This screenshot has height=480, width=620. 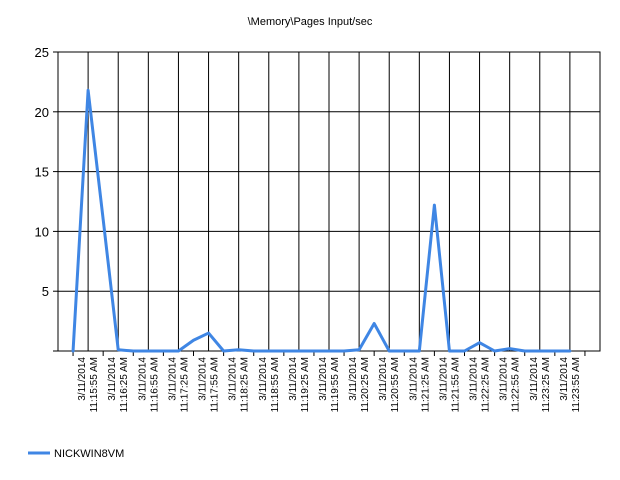 What do you see at coordinates (184, 384) in the screenshot?
I see `x-tick-label-time: 11:17:25 AM` at bounding box center [184, 384].